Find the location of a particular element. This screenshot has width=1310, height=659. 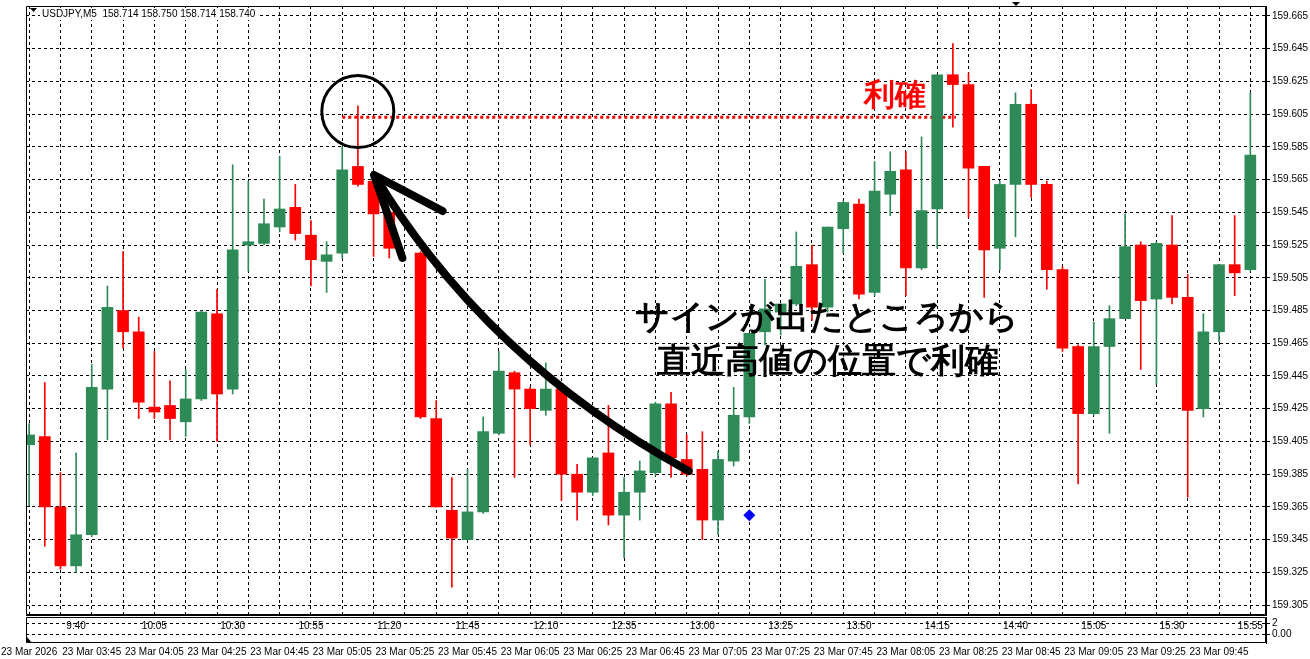

y-tick-label: 159.505 is located at coordinates (1290, 277).